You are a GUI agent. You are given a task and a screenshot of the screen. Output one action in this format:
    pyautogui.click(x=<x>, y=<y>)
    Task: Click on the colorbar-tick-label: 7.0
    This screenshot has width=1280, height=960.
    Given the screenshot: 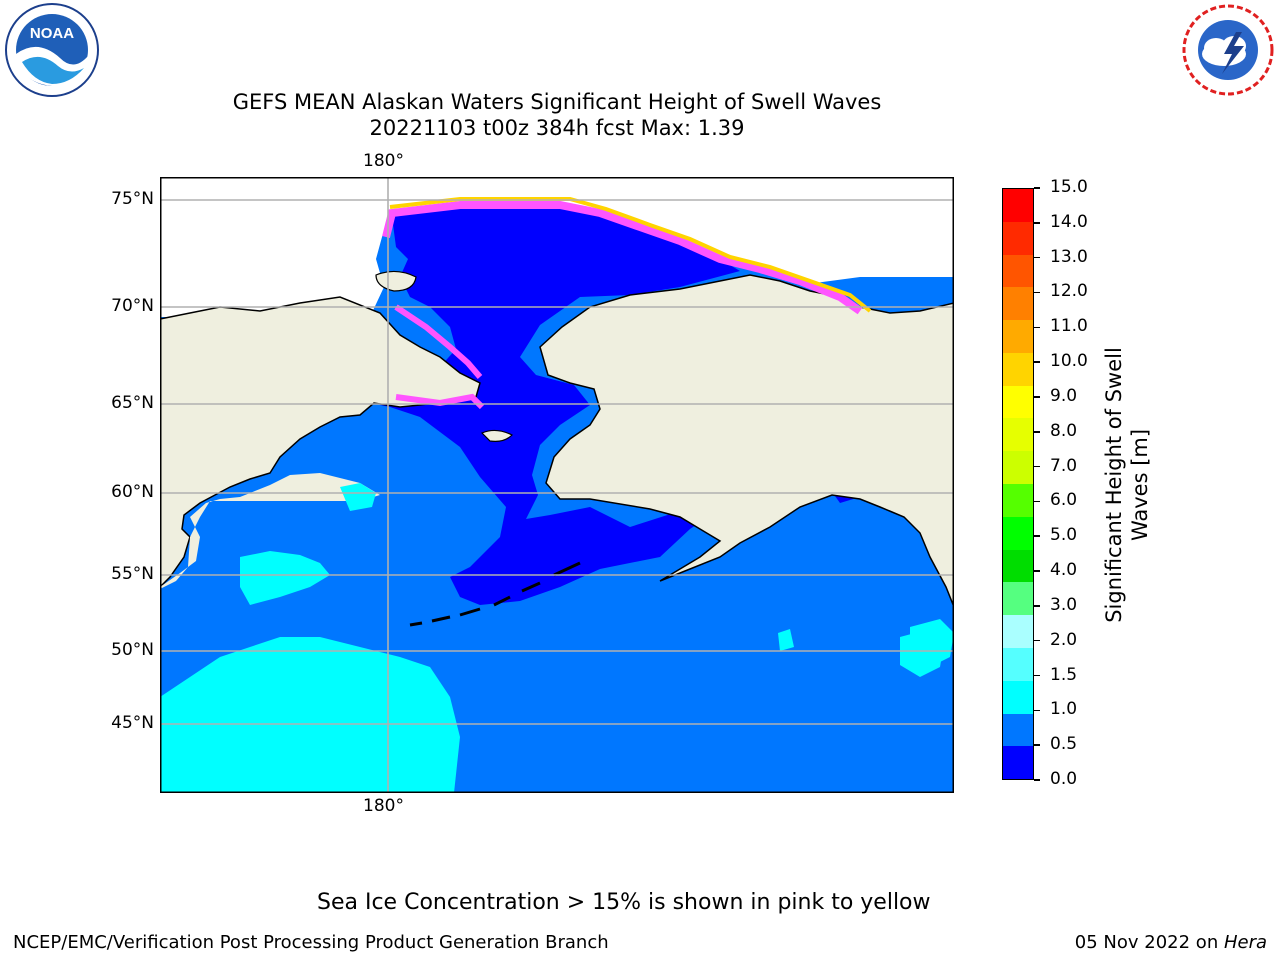 What is the action you would take?
    pyautogui.click(x=1064, y=465)
    